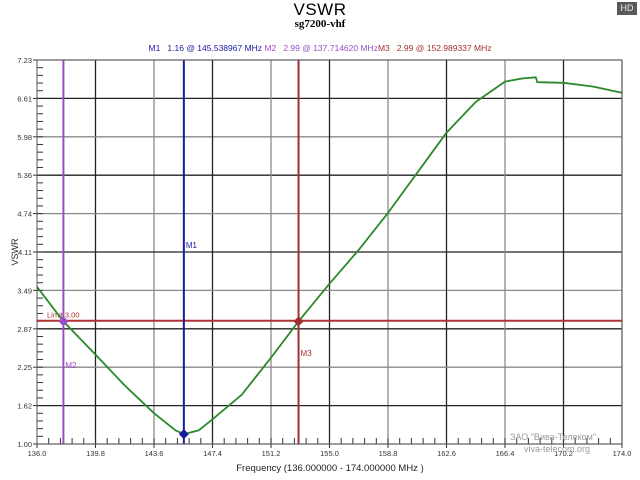 This screenshot has width=640, height=480. What do you see at coordinates (25, 252) in the screenshot?
I see `y-tick-label: 4.11` at bounding box center [25, 252].